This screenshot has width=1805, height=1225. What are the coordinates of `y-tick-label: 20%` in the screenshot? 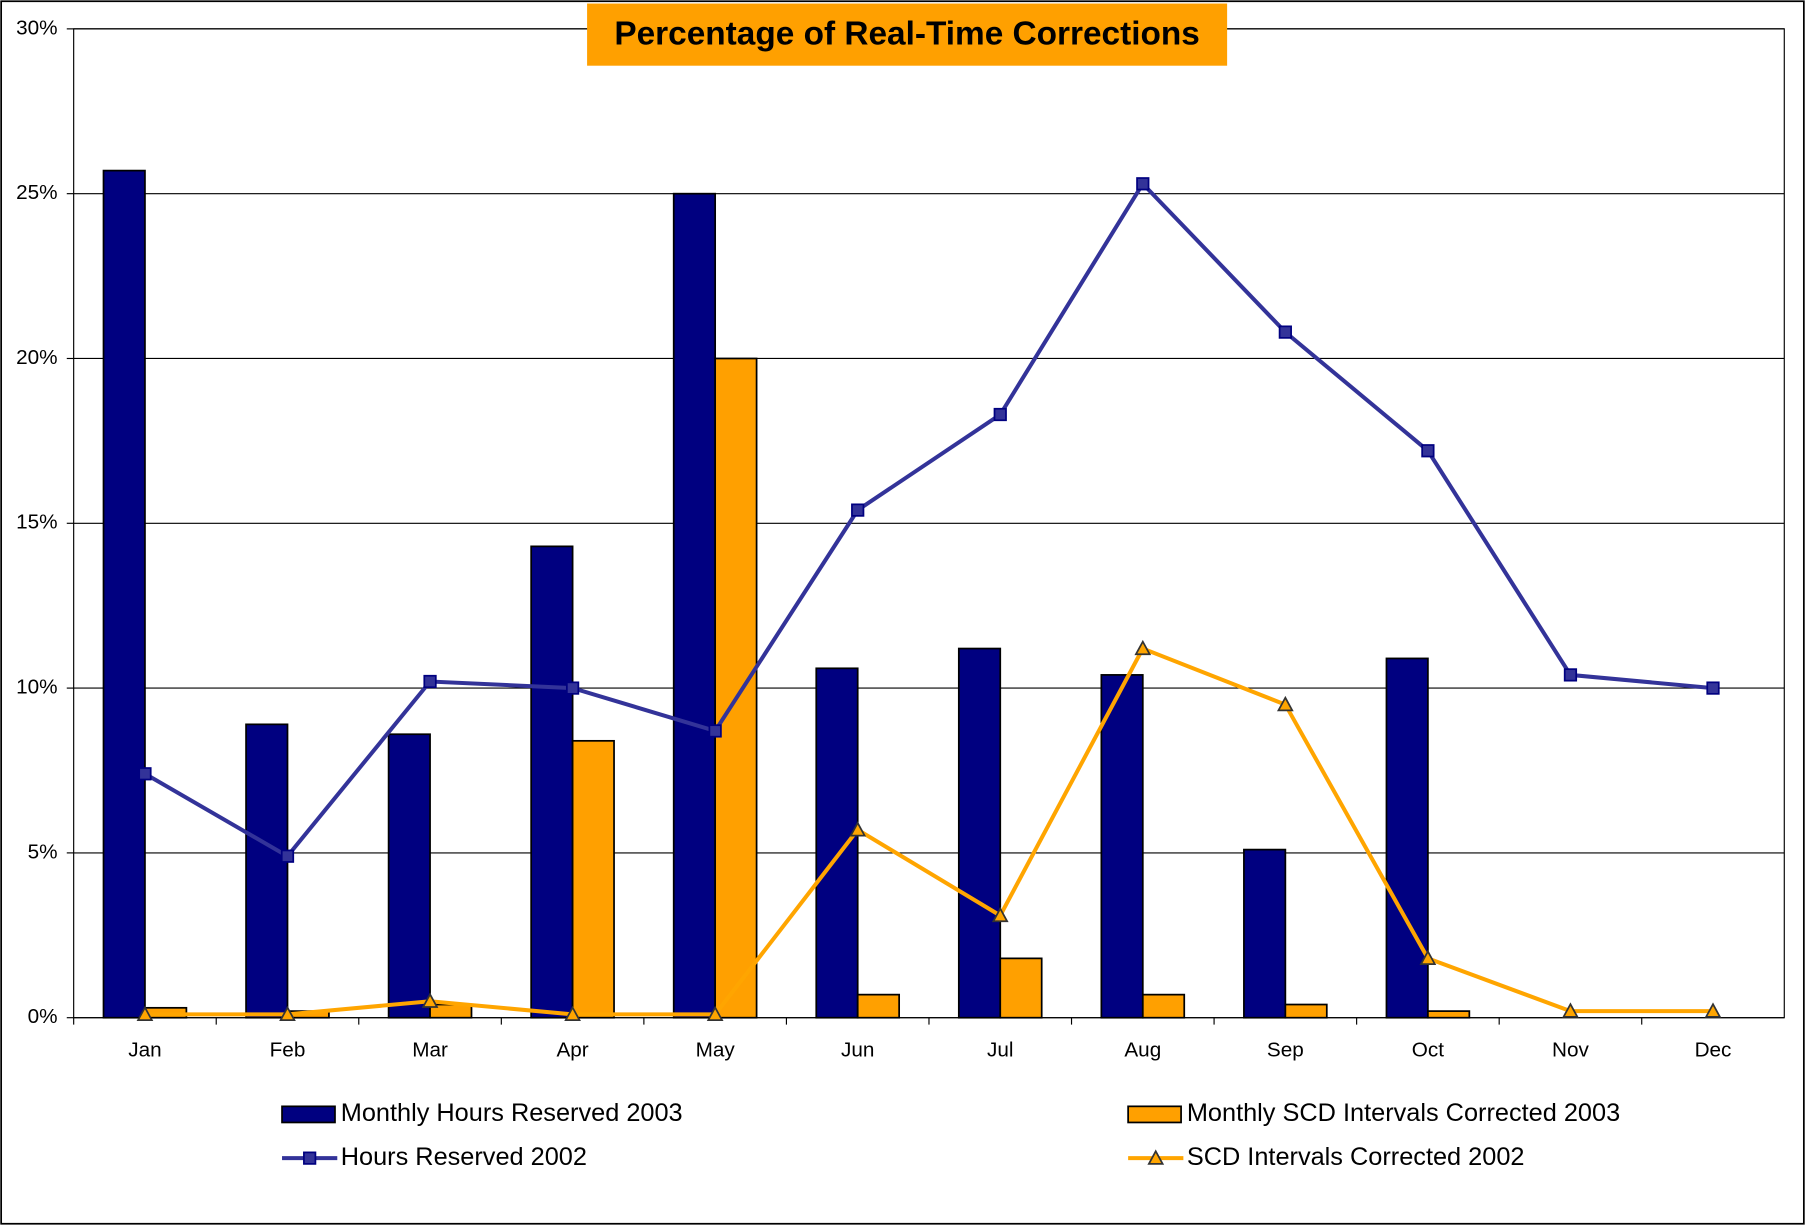 It's located at (36, 357).